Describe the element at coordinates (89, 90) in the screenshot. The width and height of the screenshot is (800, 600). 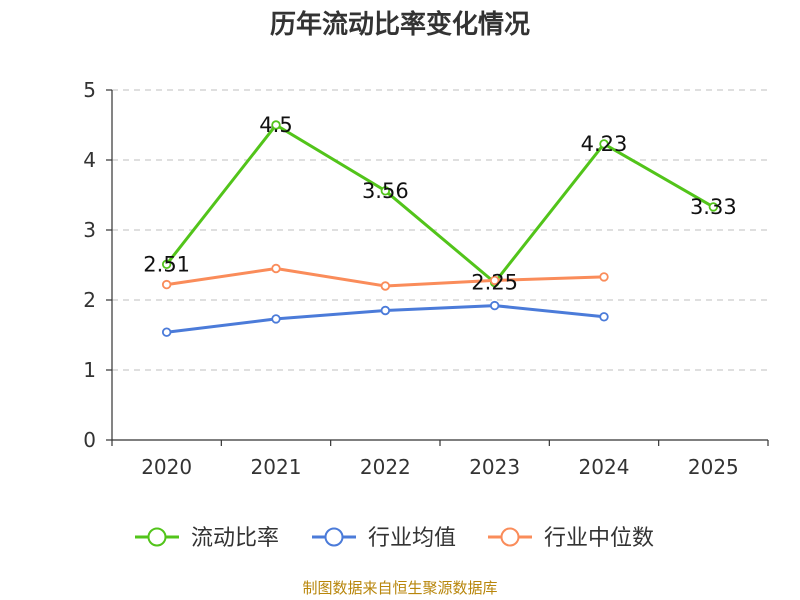
I see `y-tick-label: 5` at that location.